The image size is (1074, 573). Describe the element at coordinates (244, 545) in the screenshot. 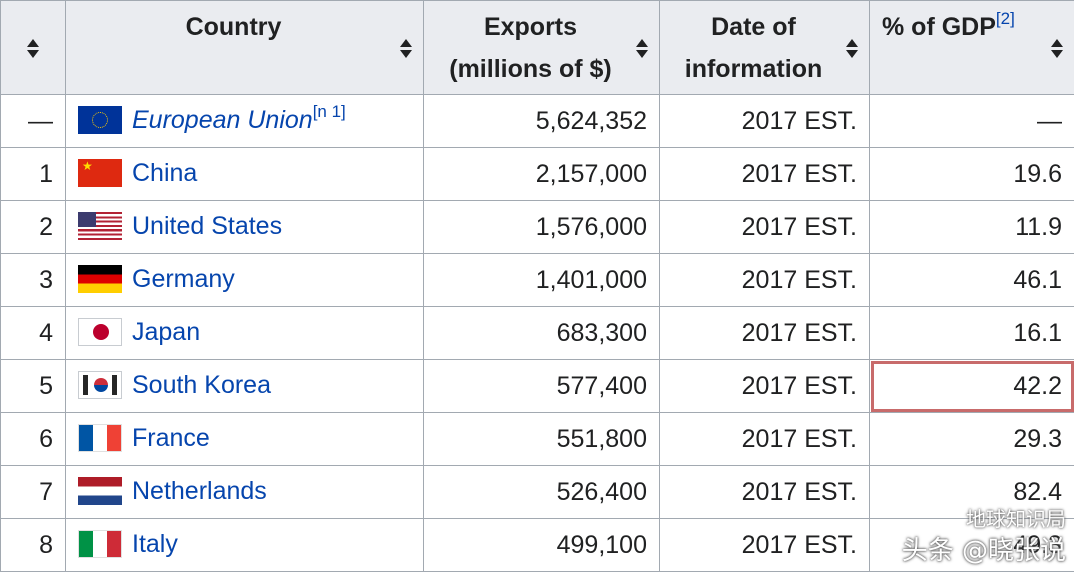

I see `country-cell: Italy` at that location.